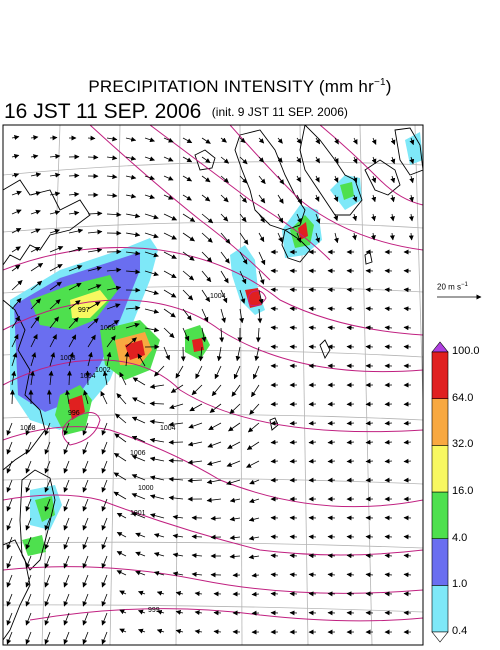 This screenshot has height=650, width=500. I want to click on colorbar, so click(440, 492).